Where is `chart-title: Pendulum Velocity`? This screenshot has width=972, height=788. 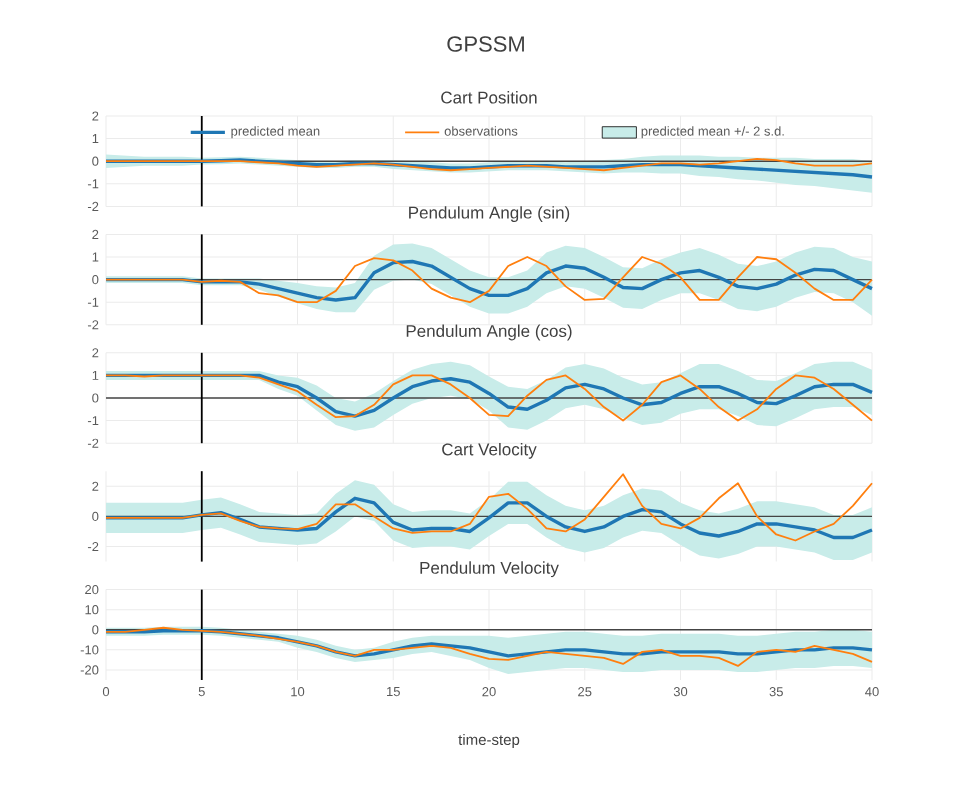 chart-title: Pendulum Velocity is located at coordinates (489, 569).